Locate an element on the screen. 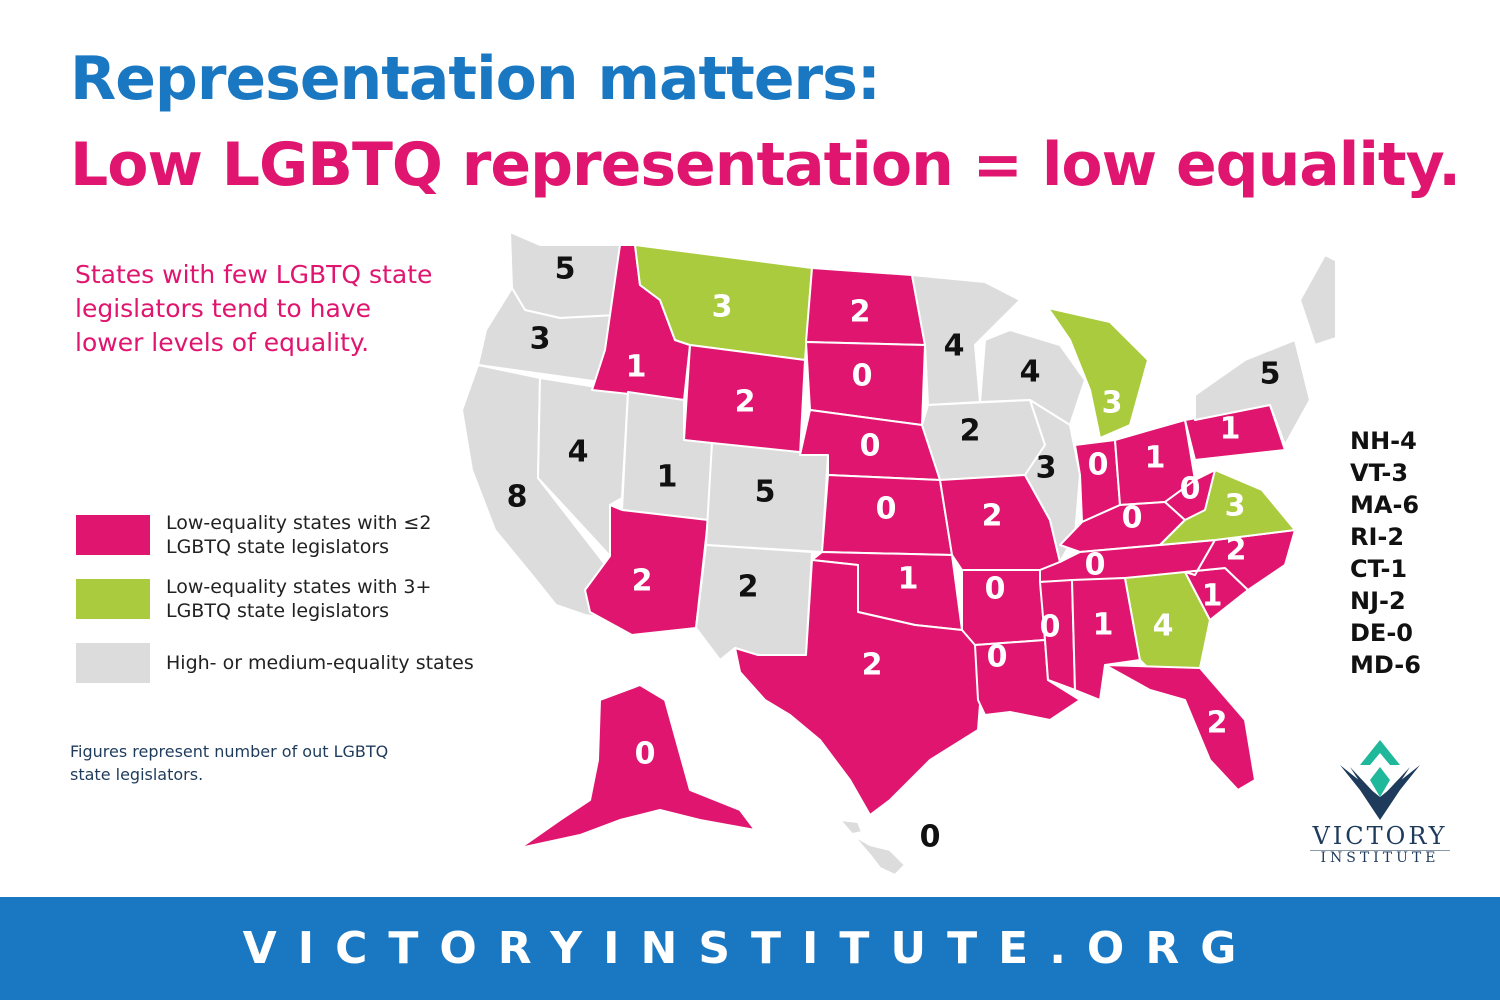  state-value-ms: 0 is located at coordinates (1050, 627).